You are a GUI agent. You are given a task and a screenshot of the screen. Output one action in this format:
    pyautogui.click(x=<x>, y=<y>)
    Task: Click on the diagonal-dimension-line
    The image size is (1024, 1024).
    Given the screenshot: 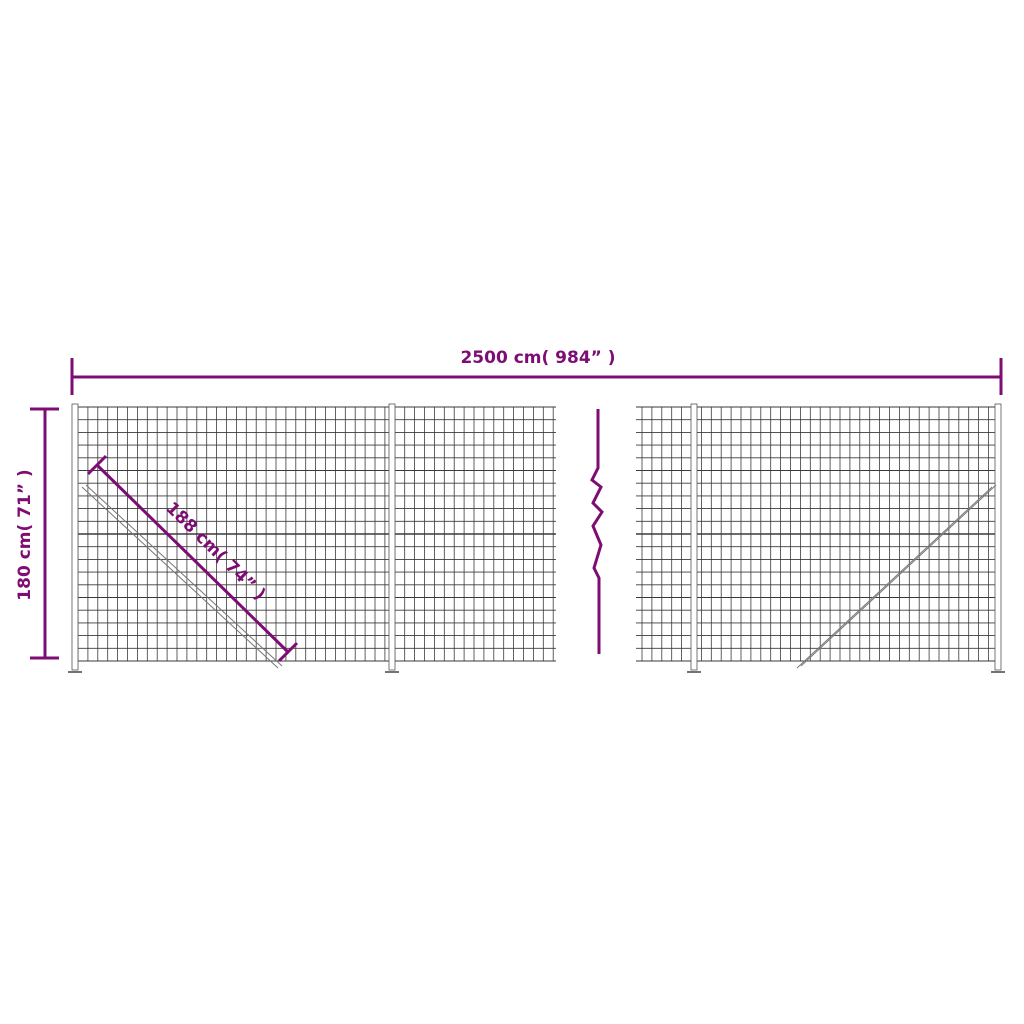 What is the action you would take?
    pyautogui.click(x=192, y=558)
    